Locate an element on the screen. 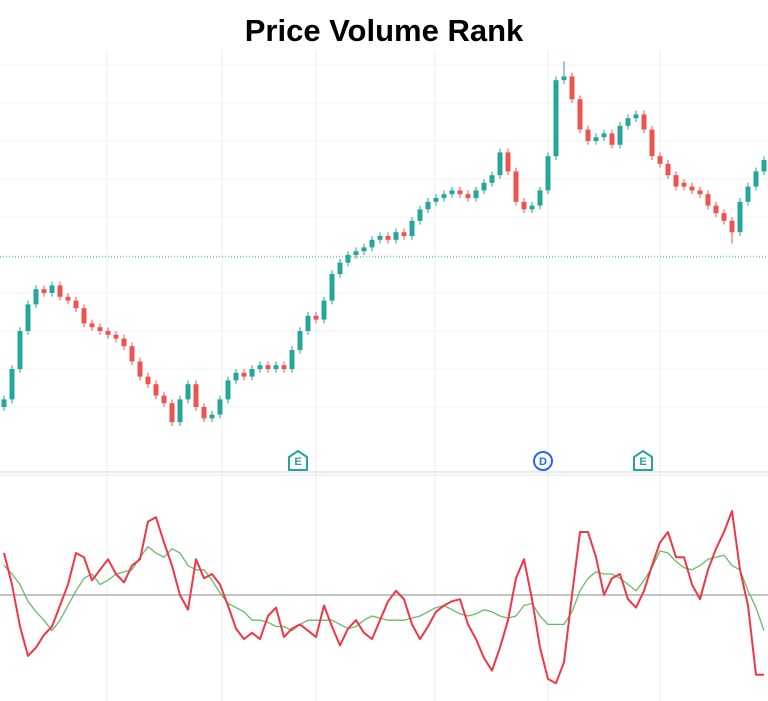  event-label: D is located at coordinates (543, 462).